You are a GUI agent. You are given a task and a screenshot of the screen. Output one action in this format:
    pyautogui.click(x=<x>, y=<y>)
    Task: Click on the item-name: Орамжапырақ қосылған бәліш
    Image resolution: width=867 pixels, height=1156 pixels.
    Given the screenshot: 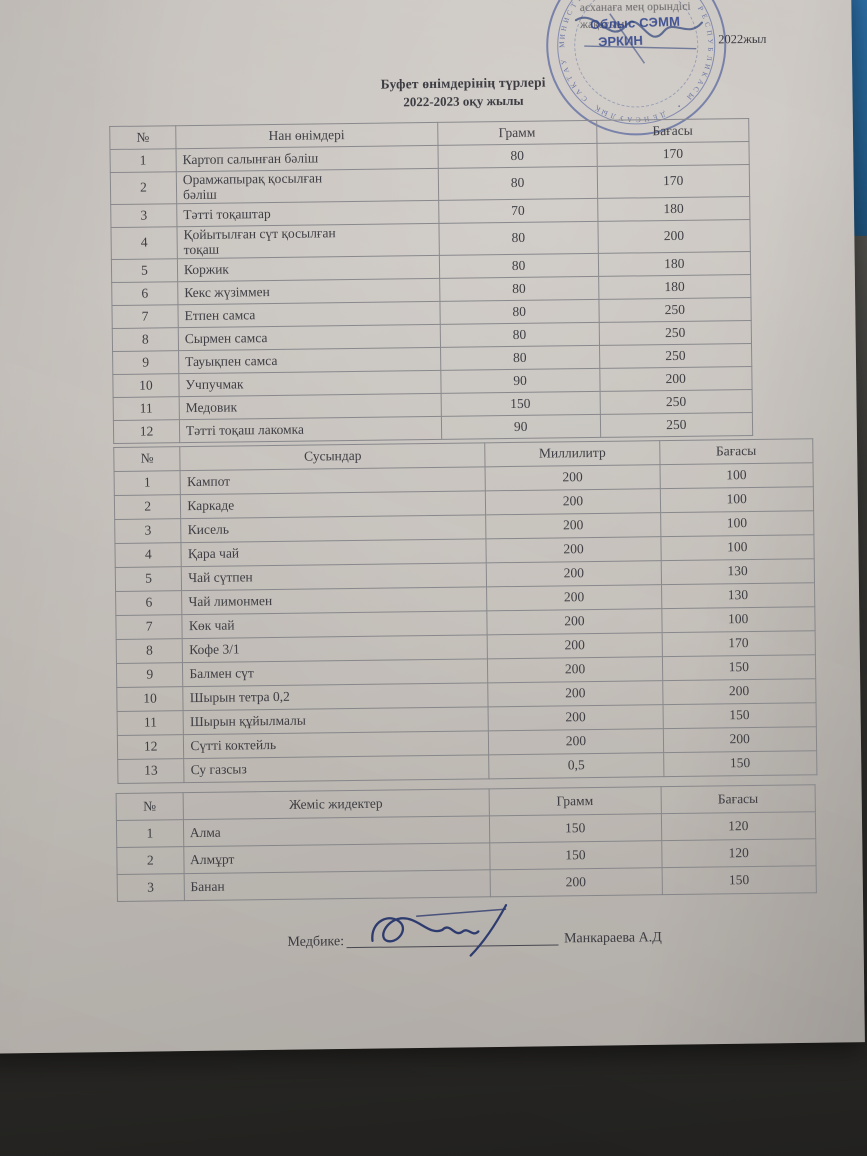 What is the action you would take?
    pyautogui.click(x=307, y=186)
    